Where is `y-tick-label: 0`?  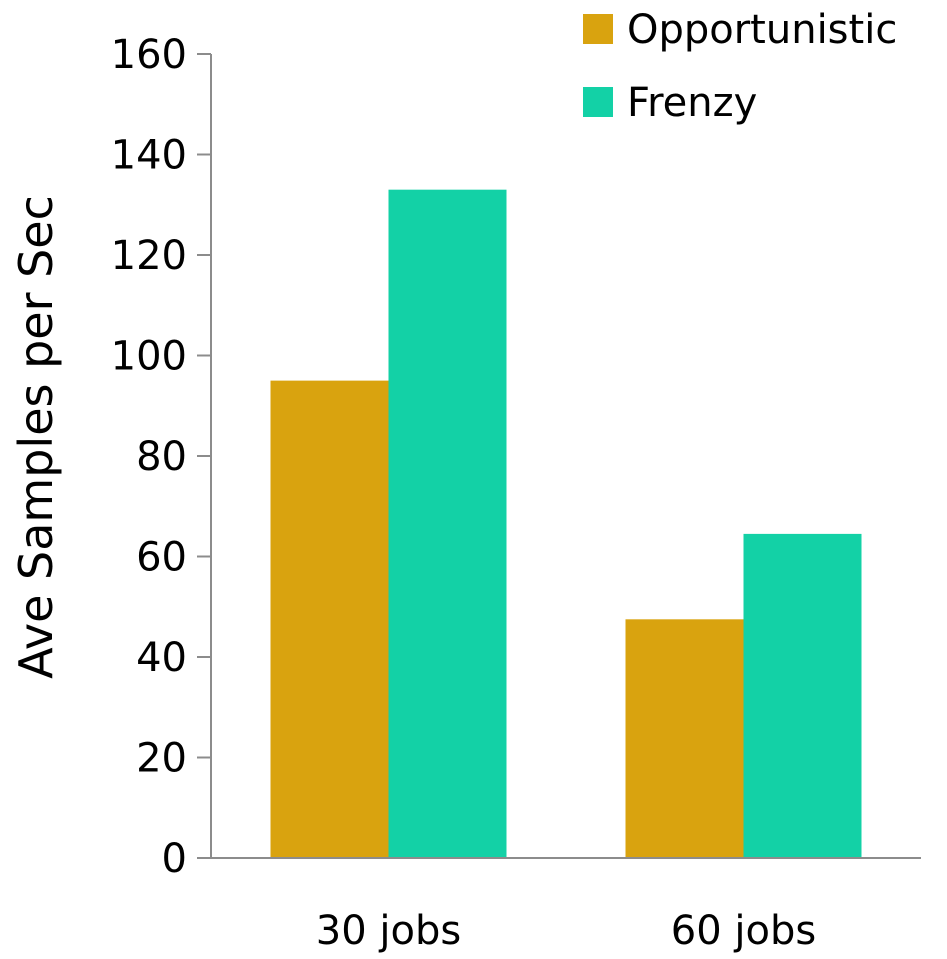
y-tick-label: 0 is located at coordinates (174, 859).